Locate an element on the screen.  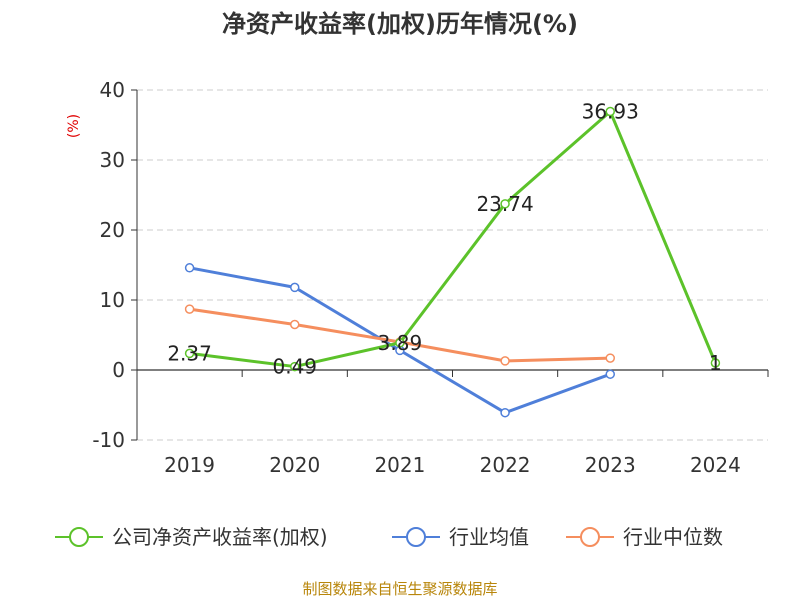
x-tick-label: 2023 is located at coordinates (610, 465).